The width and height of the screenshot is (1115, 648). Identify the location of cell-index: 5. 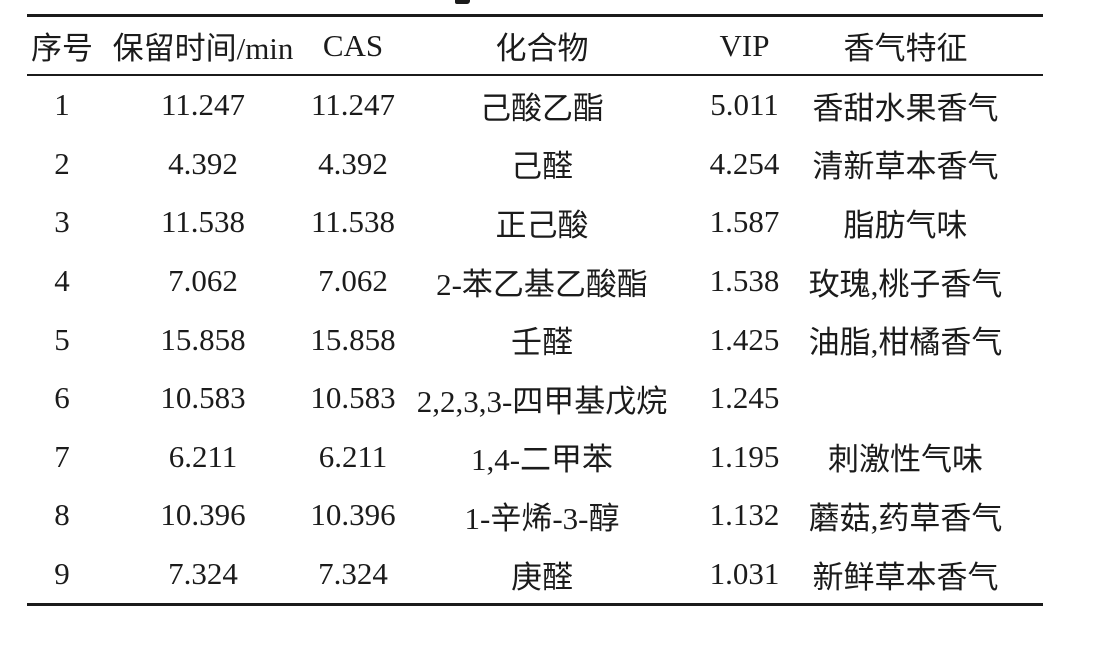
(62, 339).